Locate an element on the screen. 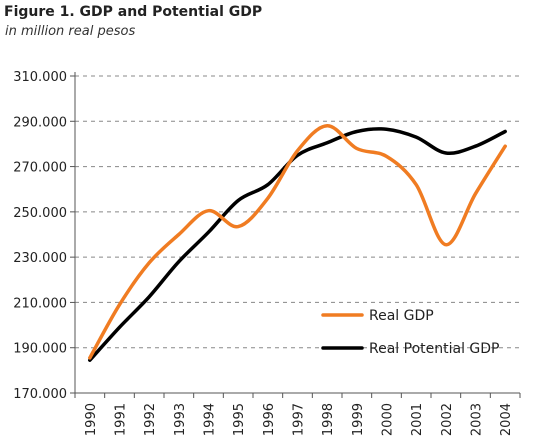 This screenshot has width=533, height=444. y-tick-label: 230.000 is located at coordinates (40, 258).